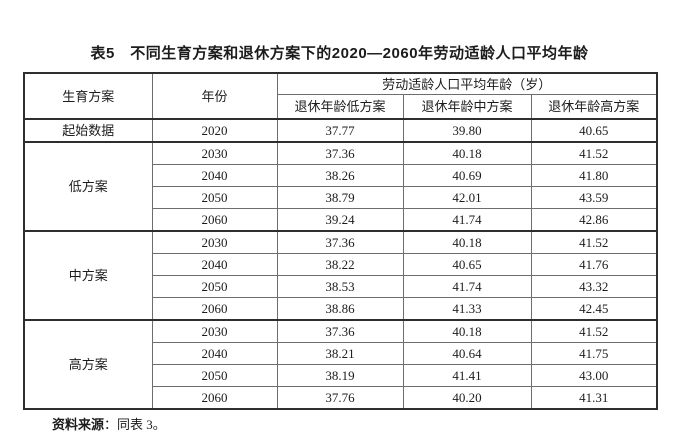 This screenshot has height=433, width=694. Describe the element at coordinates (467, 83) in the screenshot. I see `header-group-average-age: 劳动适龄人口平均年龄（岁）` at that location.